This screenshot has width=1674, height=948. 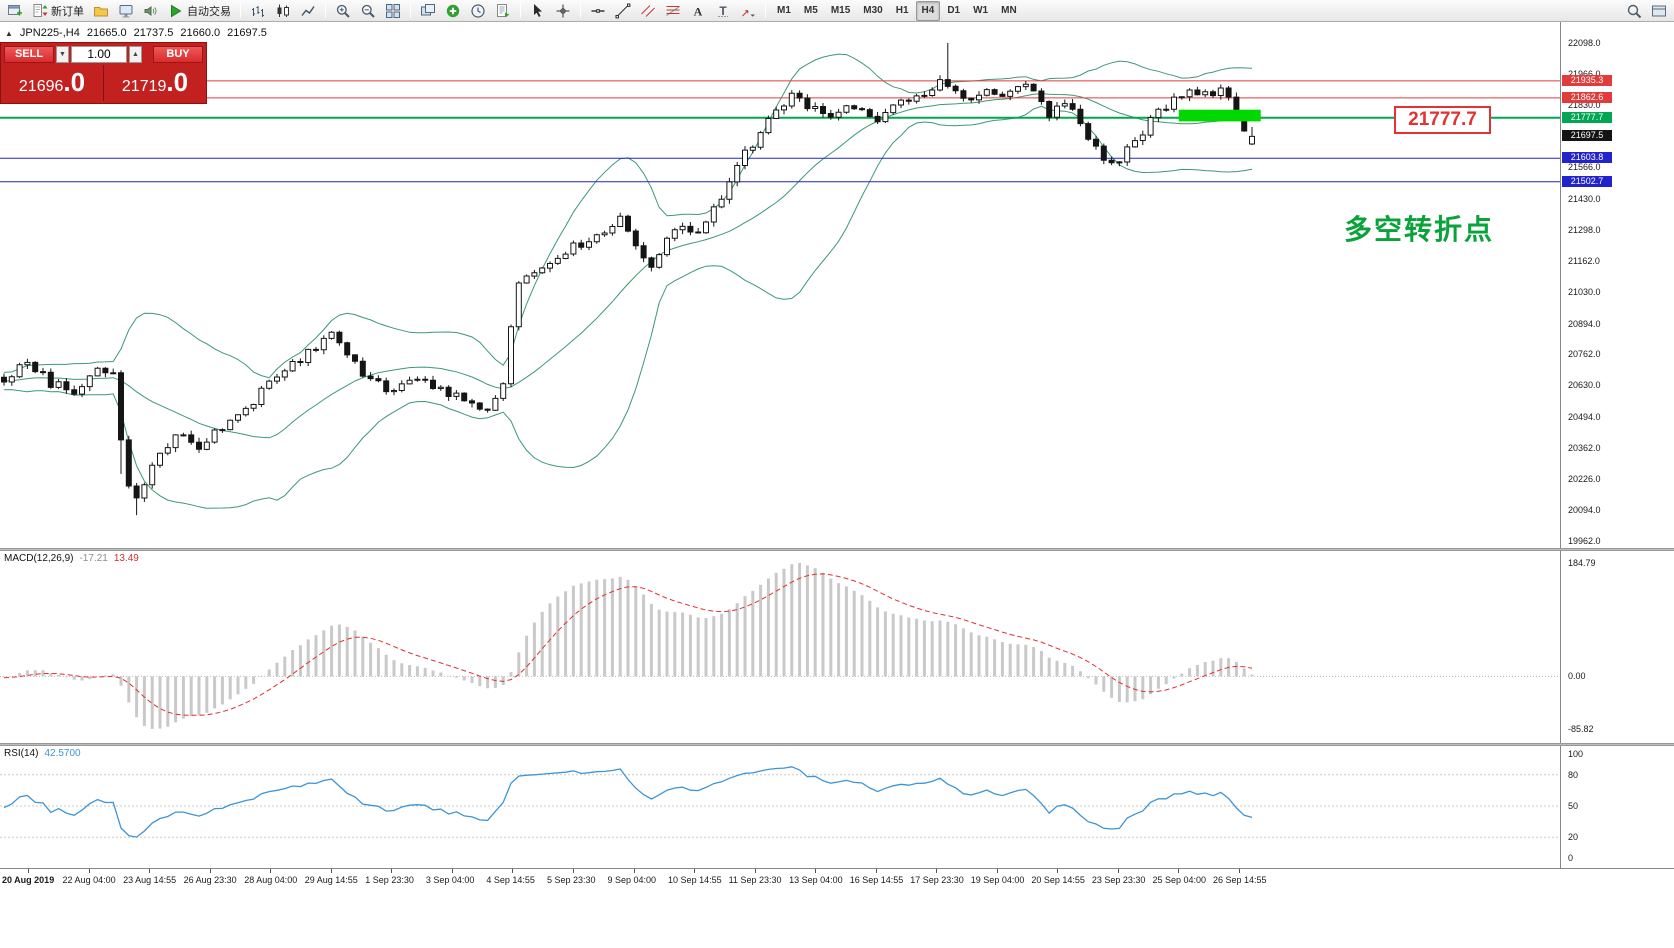 I want to click on horizontal-line-button, so click(x=598, y=11).